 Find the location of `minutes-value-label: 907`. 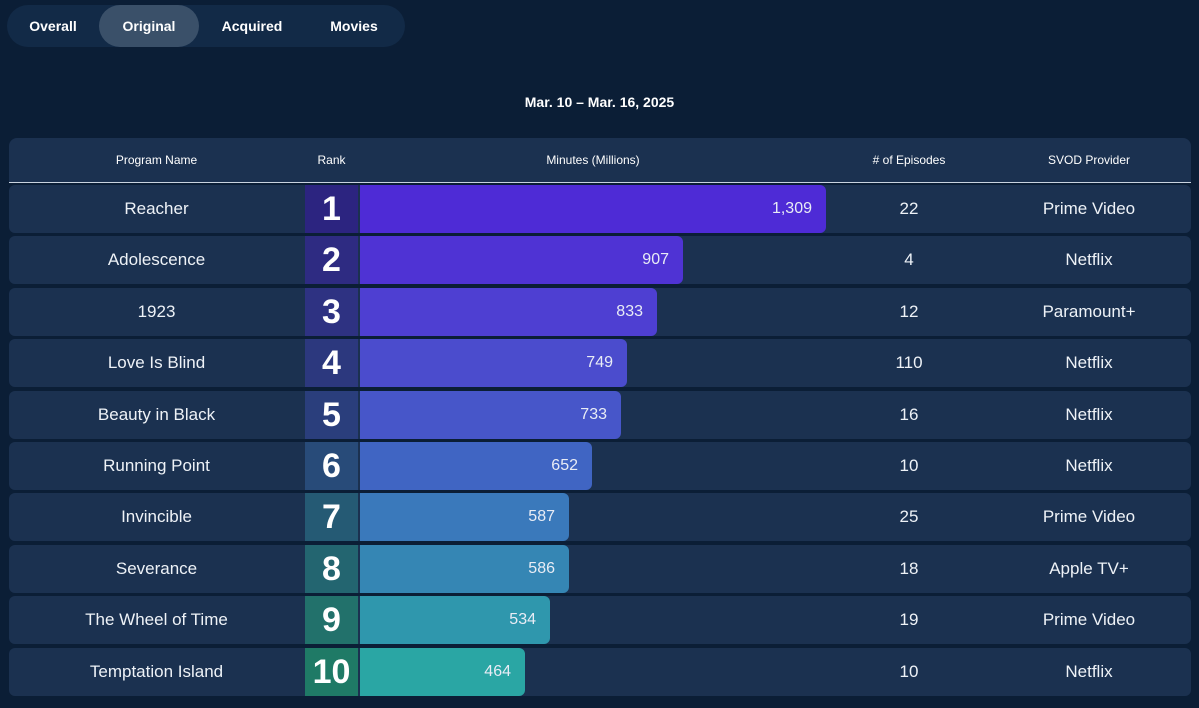

minutes-value-label: 907 is located at coordinates (655, 259).